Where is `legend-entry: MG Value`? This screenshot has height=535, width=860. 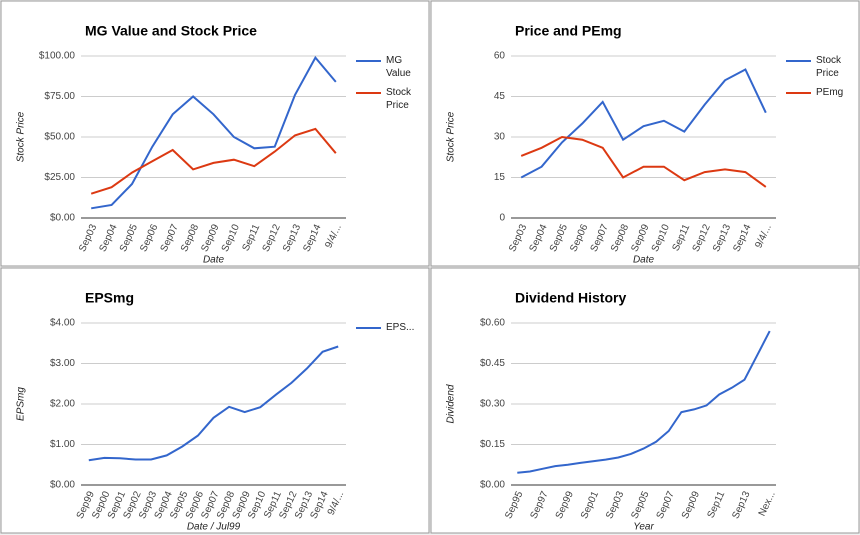
legend-entry: MG Value is located at coordinates (398, 67).